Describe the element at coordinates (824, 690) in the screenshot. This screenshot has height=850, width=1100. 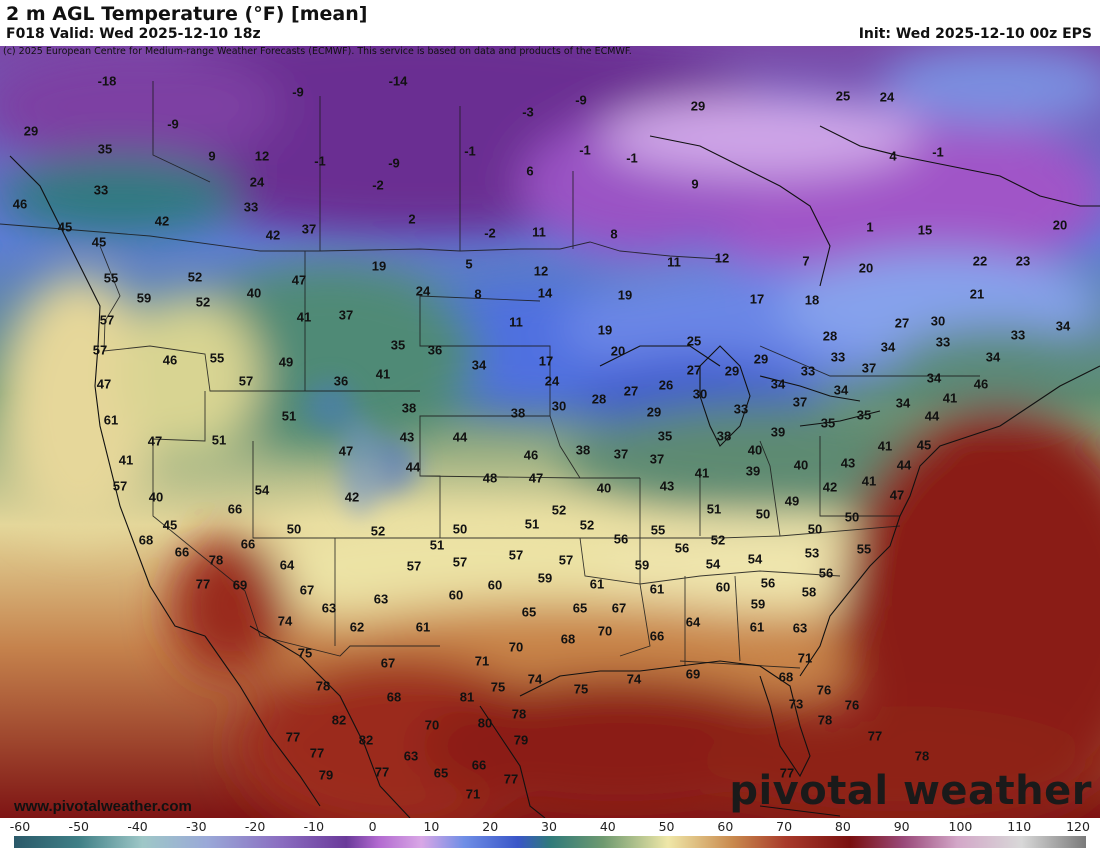
I see `temperature-value: 76` at that location.